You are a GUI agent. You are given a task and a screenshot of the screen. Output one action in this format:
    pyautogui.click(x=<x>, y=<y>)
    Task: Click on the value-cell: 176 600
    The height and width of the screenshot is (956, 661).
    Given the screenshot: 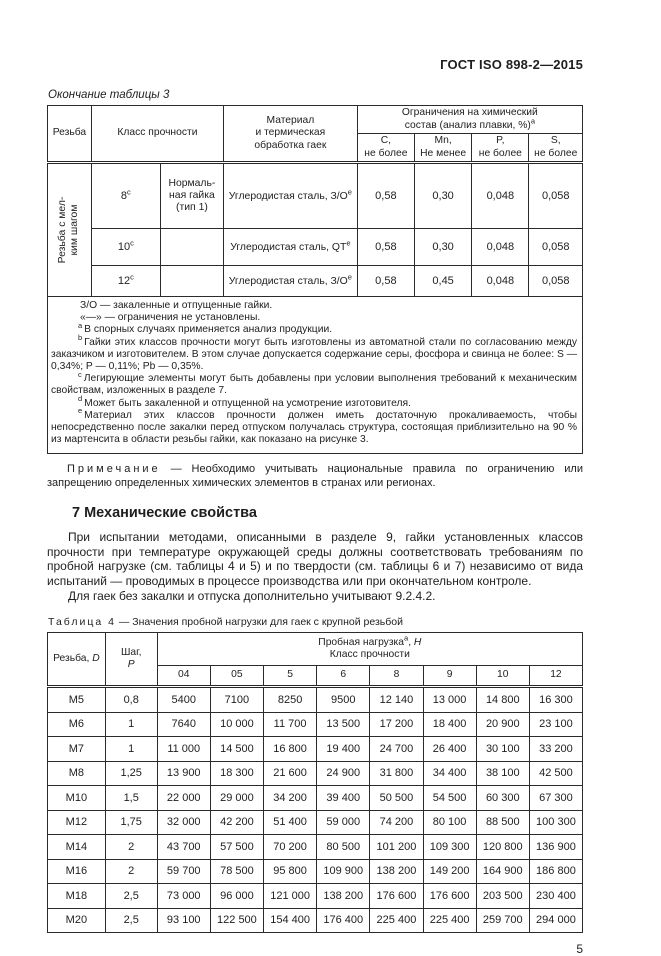 What is the action you would take?
    pyautogui.click(x=449, y=896)
    